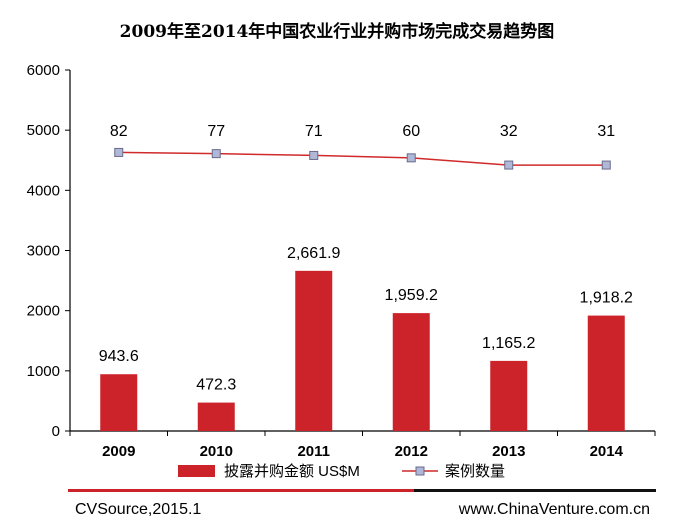 This screenshot has height=520, width=675. I want to click on line-data-label: 71, so click(314, 131).